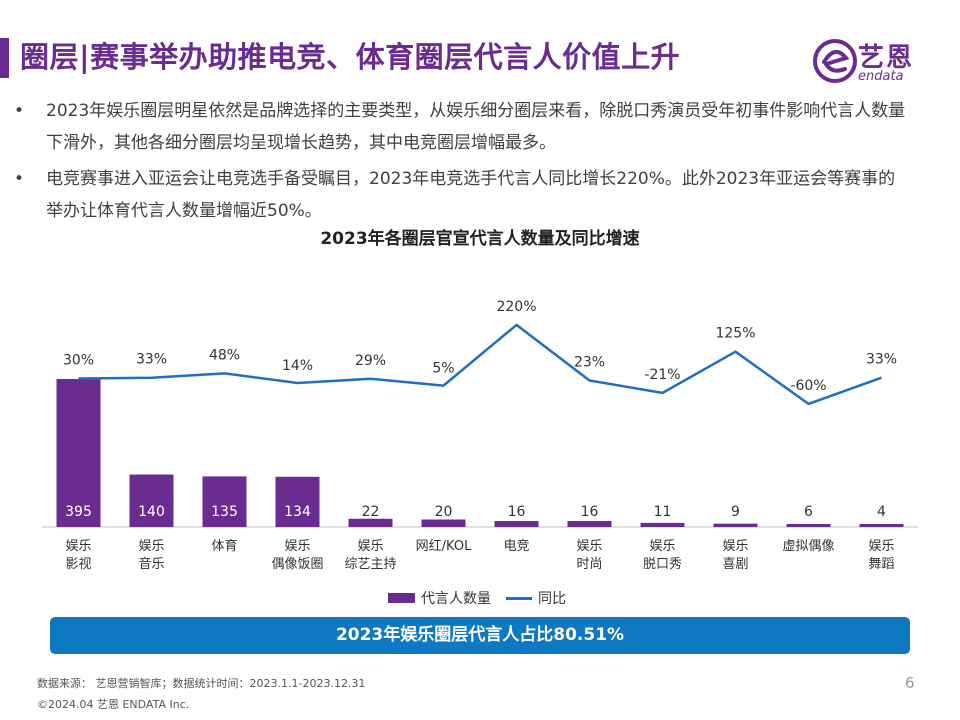  Describe the element at coordinates (589, 564) in the screenshot. I see `category-label-8-2: 时尚` at that location.